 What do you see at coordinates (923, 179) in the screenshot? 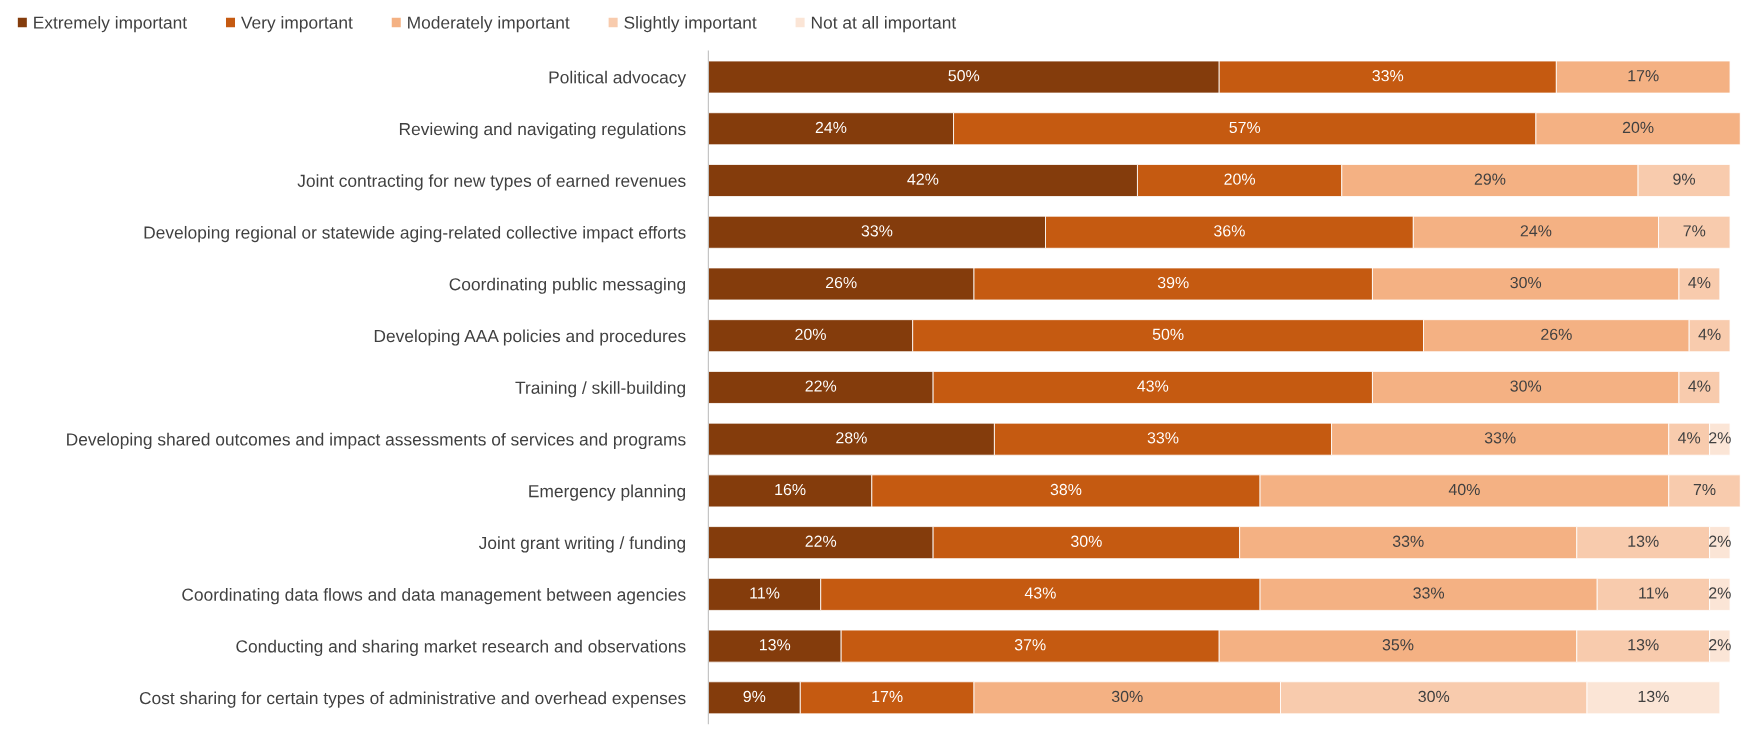
I see `data-label: 42%` at bounding box center [923, 179].